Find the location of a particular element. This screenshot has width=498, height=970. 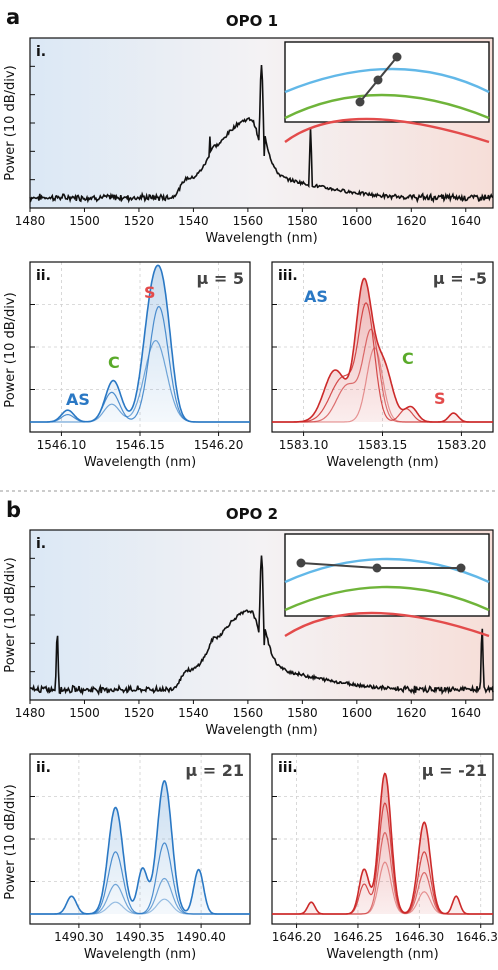

panel-title-b: OPO 2 is located at coordinates (252, 514).